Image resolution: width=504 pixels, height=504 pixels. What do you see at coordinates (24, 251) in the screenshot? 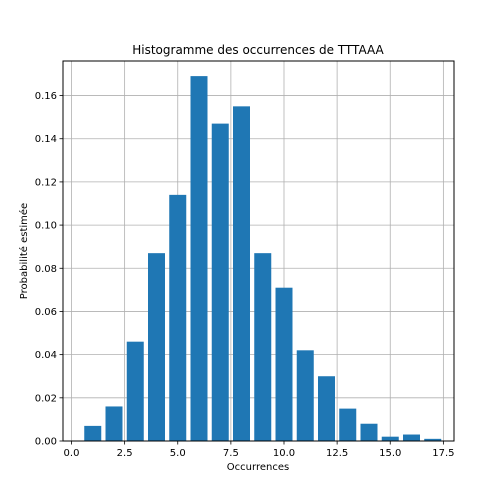
I see `y-axis-label: Probabilité estimée` at bounding box center [24, 251].